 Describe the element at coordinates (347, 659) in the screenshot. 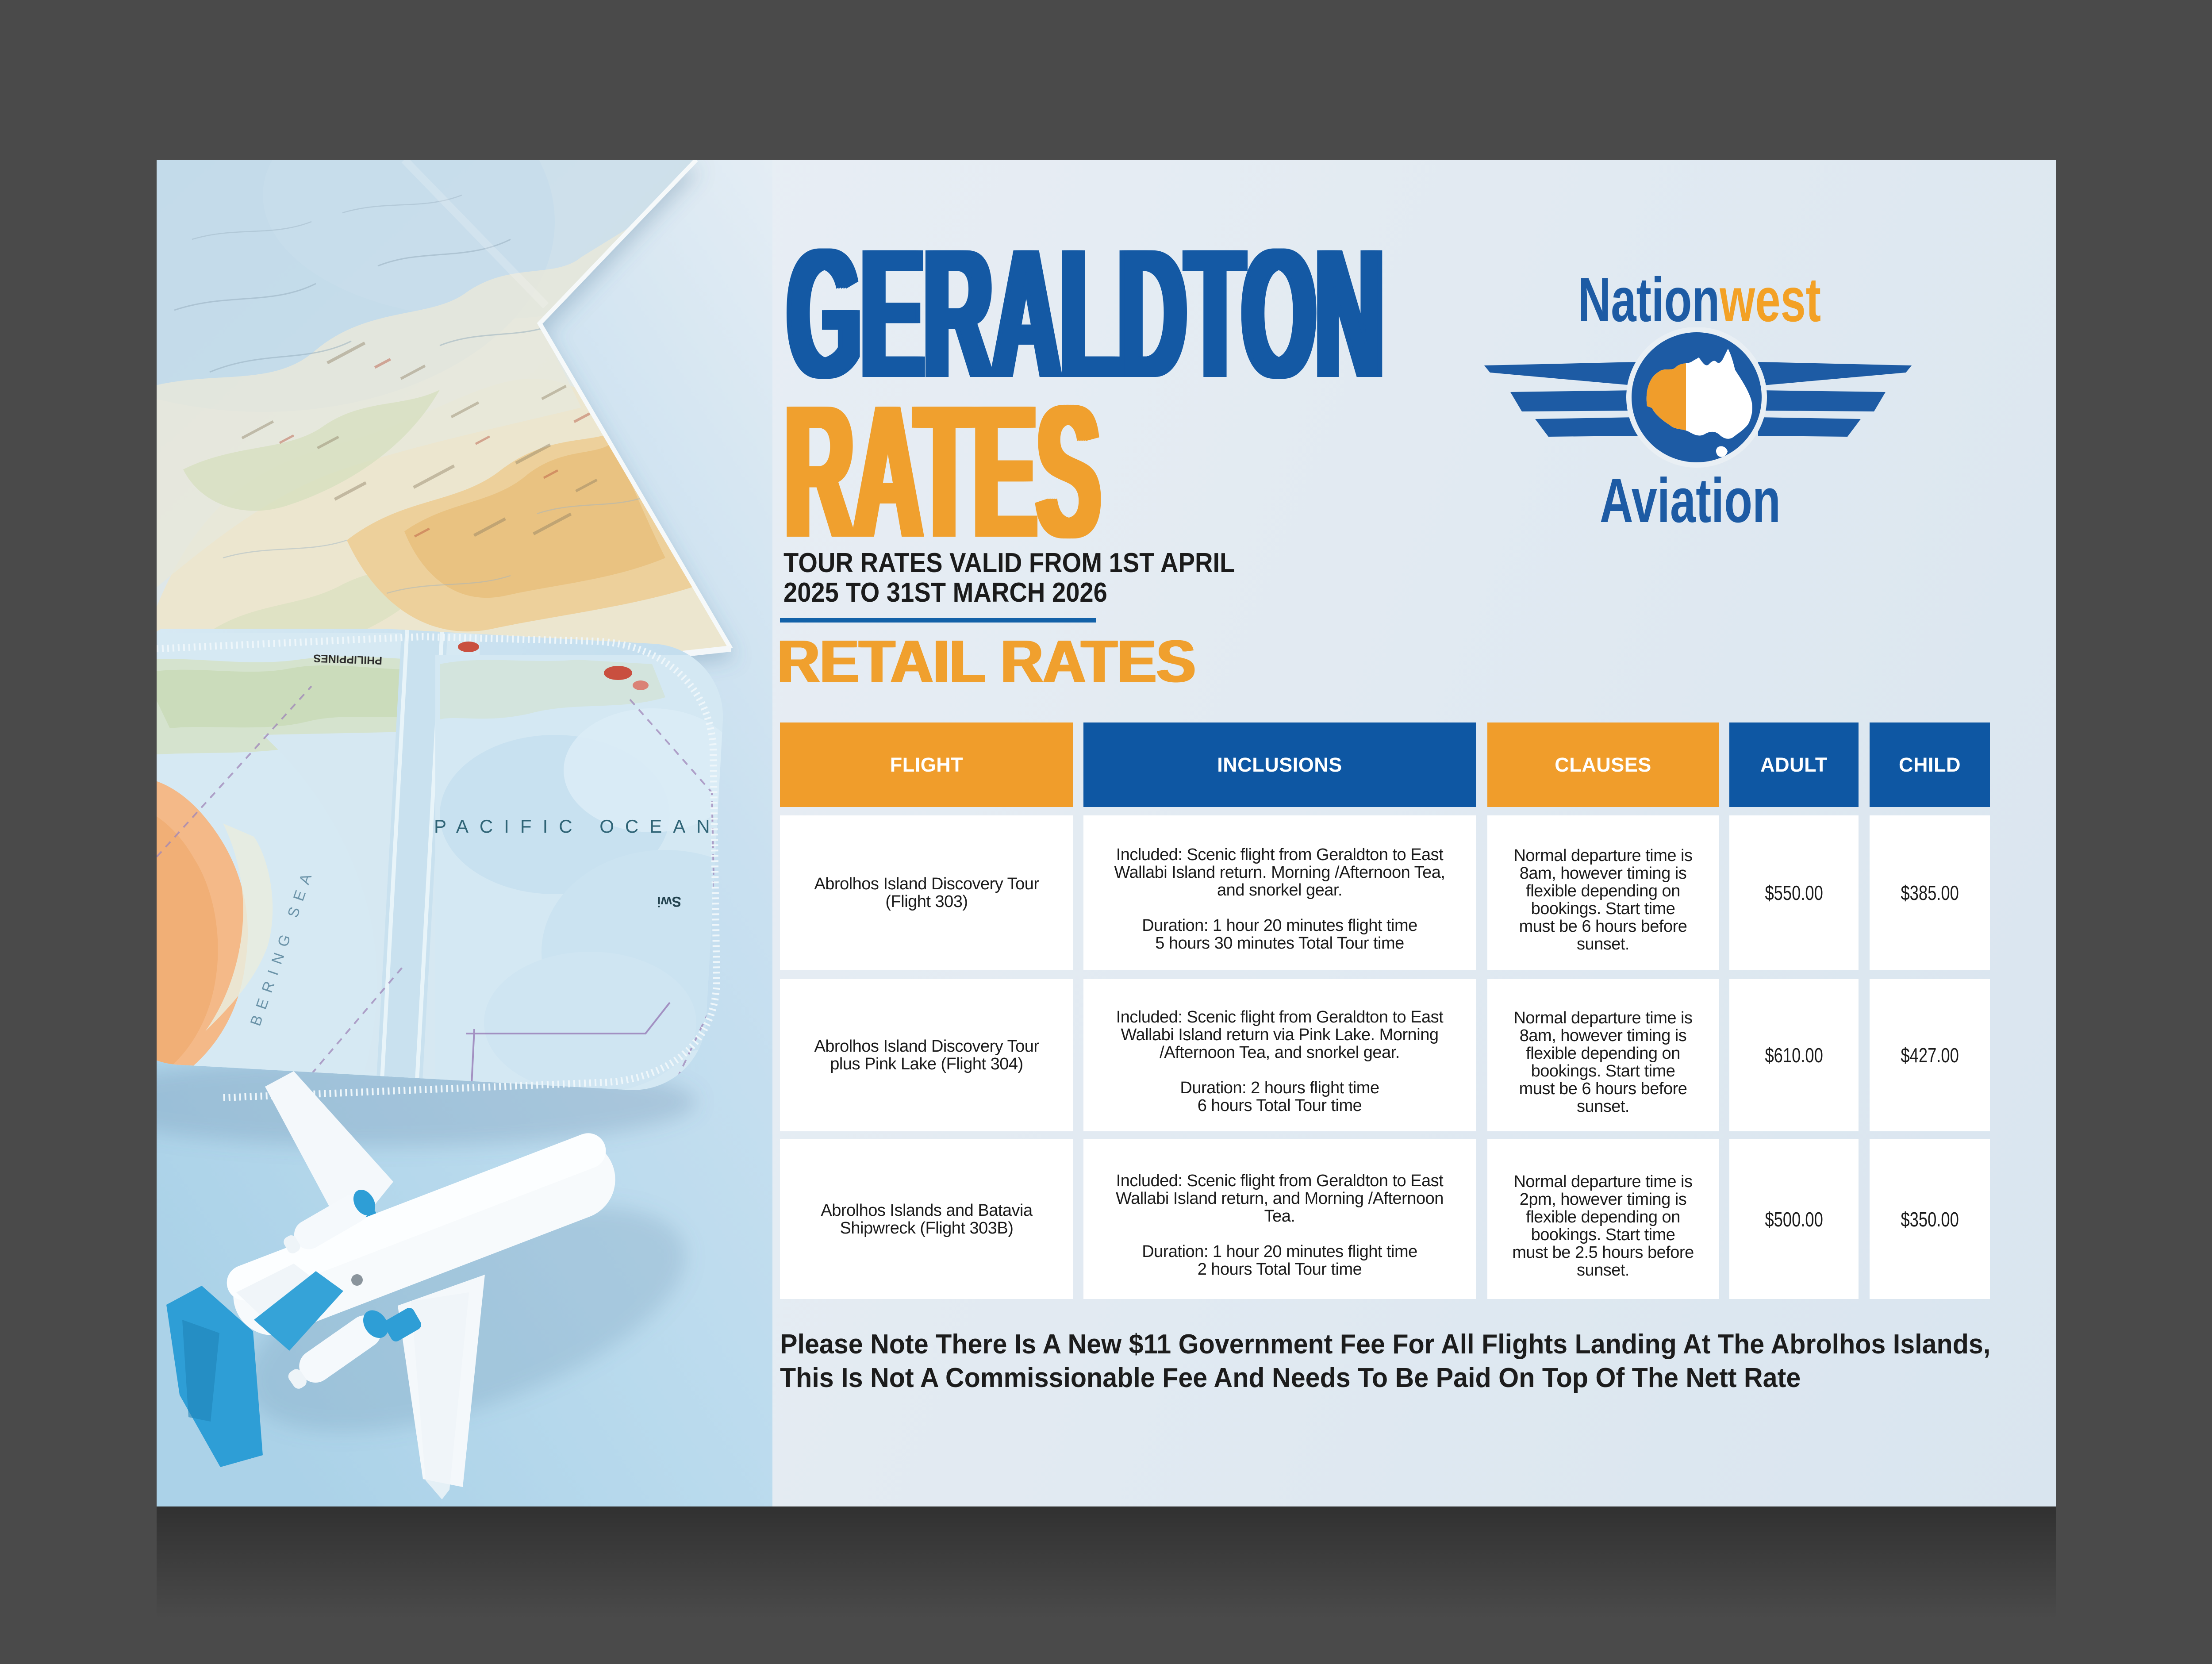

I see `svg-text: PHILIPPINES` at that location.